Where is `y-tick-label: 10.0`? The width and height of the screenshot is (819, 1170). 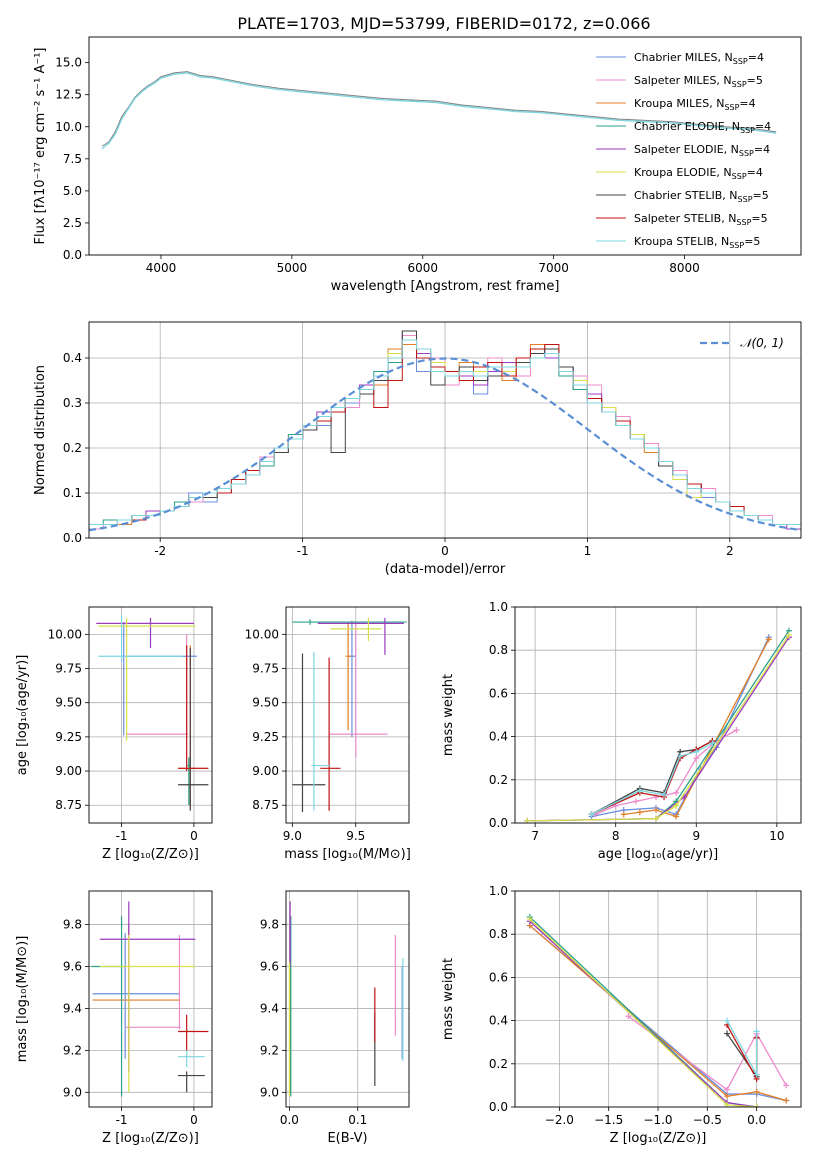 y-tick-label: 10.0 is located at coordinates (68, 127).